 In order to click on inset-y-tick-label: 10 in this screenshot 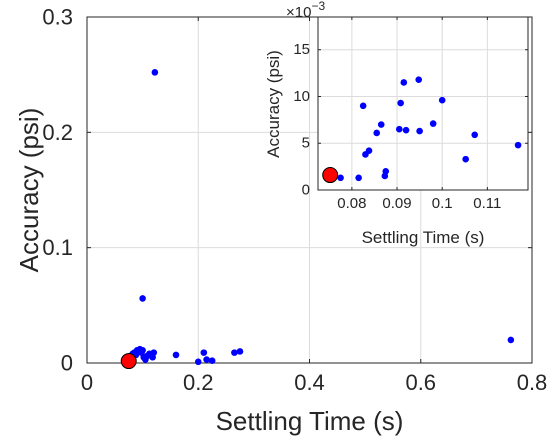, I will do `click(301, 96)`.